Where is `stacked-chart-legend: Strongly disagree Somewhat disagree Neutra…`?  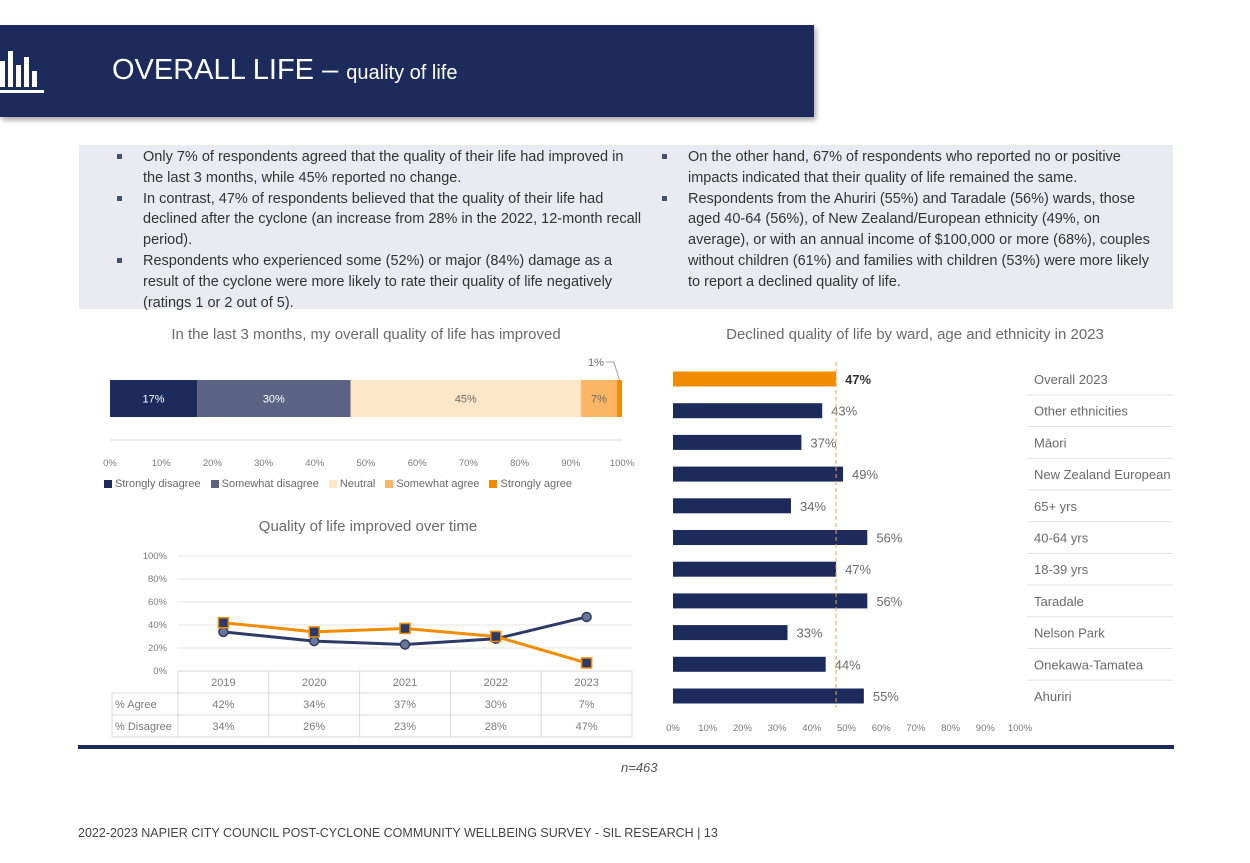 stacked-chart-legend: Strongly disagree Somewhat disagree Neutra… is located at coordinates (338, 484).